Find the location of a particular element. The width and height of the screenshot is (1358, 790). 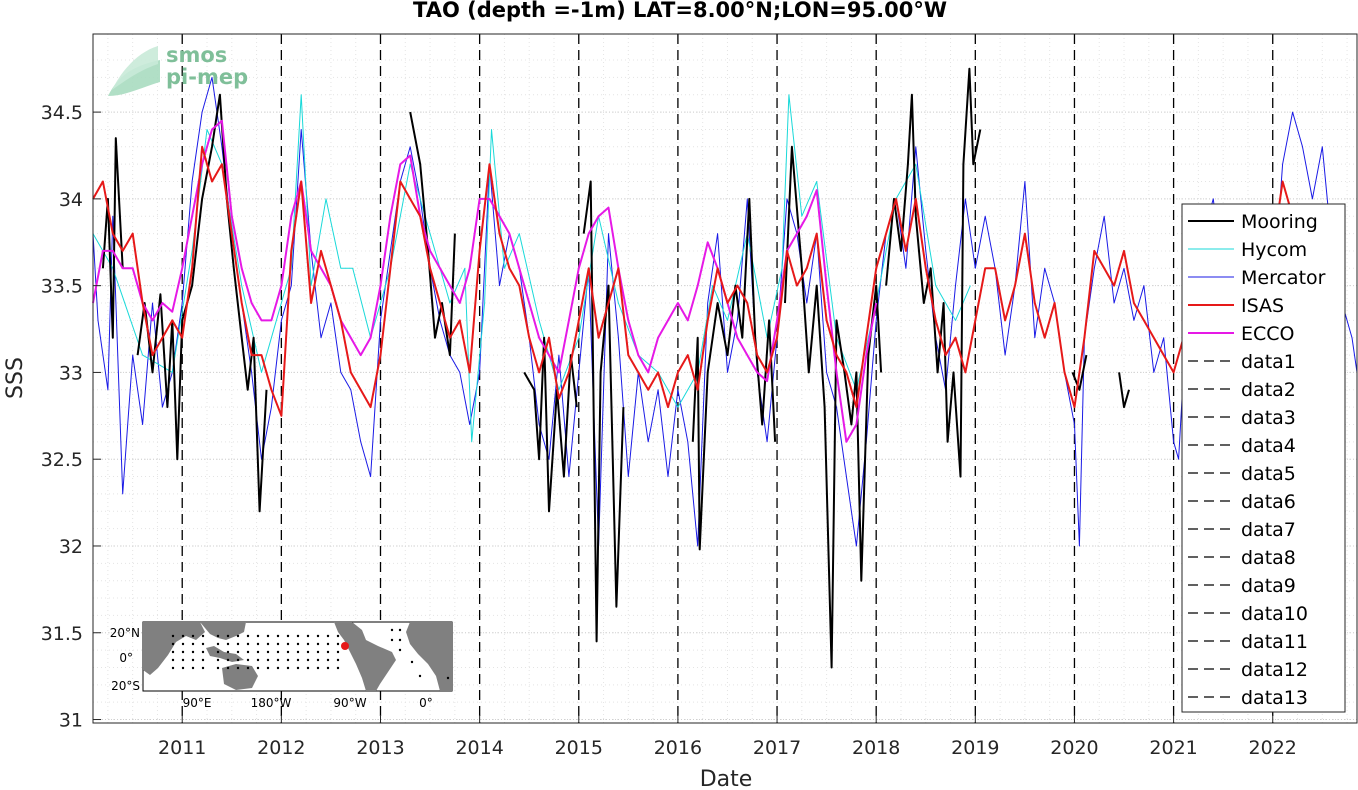

legend-label-data5: data5 is located at coordinates (1268, 474).